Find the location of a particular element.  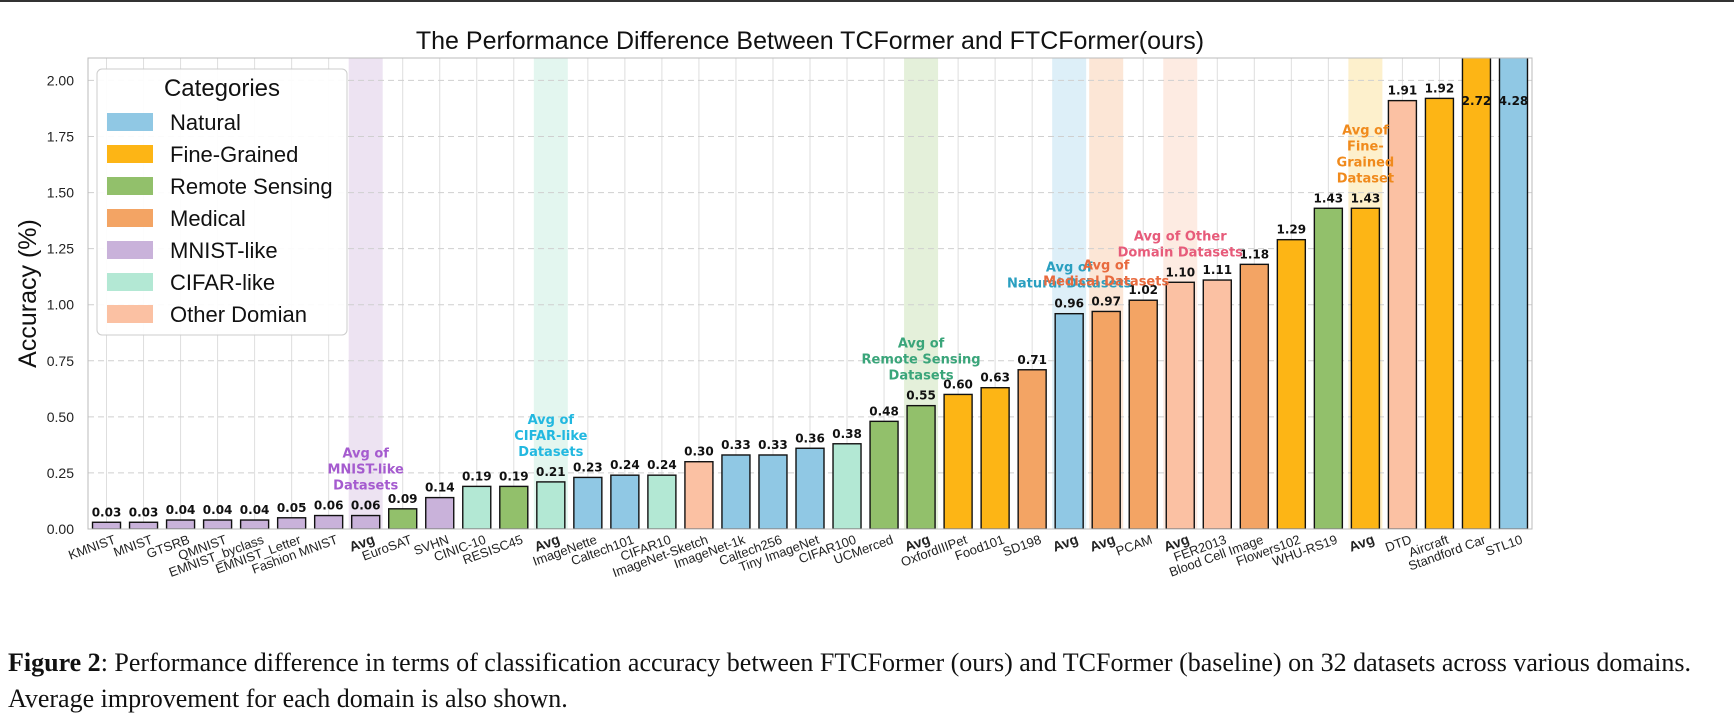

avg-annotation-line: CIFAR-like is located at coordinates (550, 436).